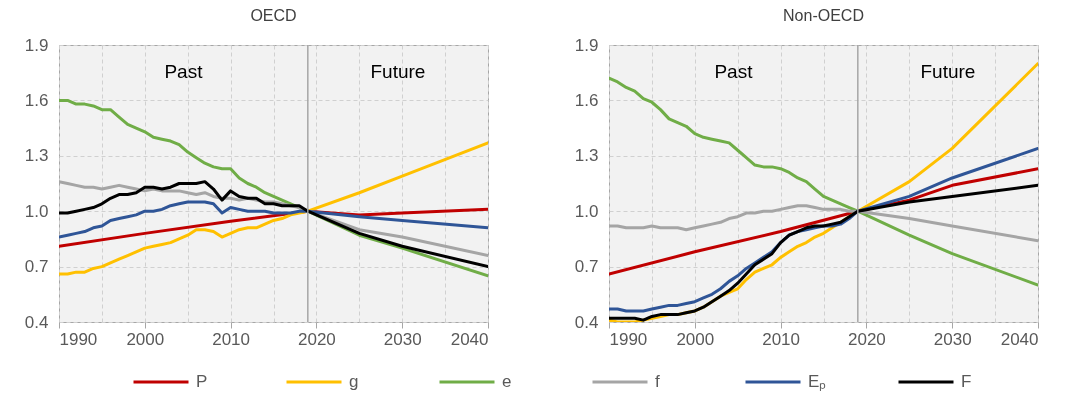  I want to click on chart-title: Non-OECD, so click(823, 15).